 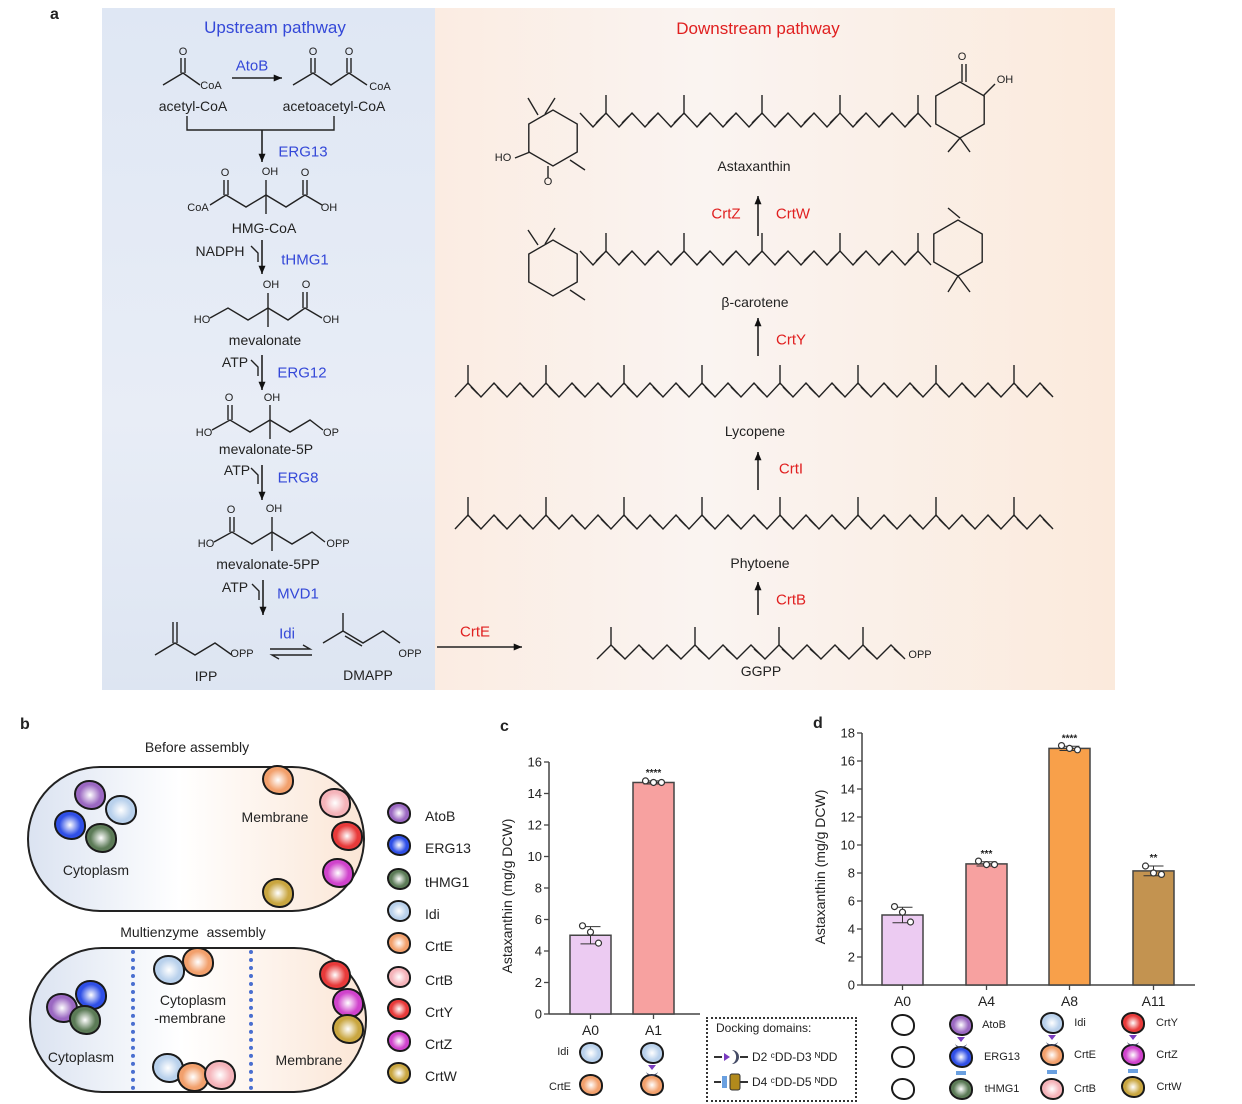 I want to click on docking-row-d2-d3: D2 ᶜDD-D3 ᴺDD, so click(x=795, y=1057).